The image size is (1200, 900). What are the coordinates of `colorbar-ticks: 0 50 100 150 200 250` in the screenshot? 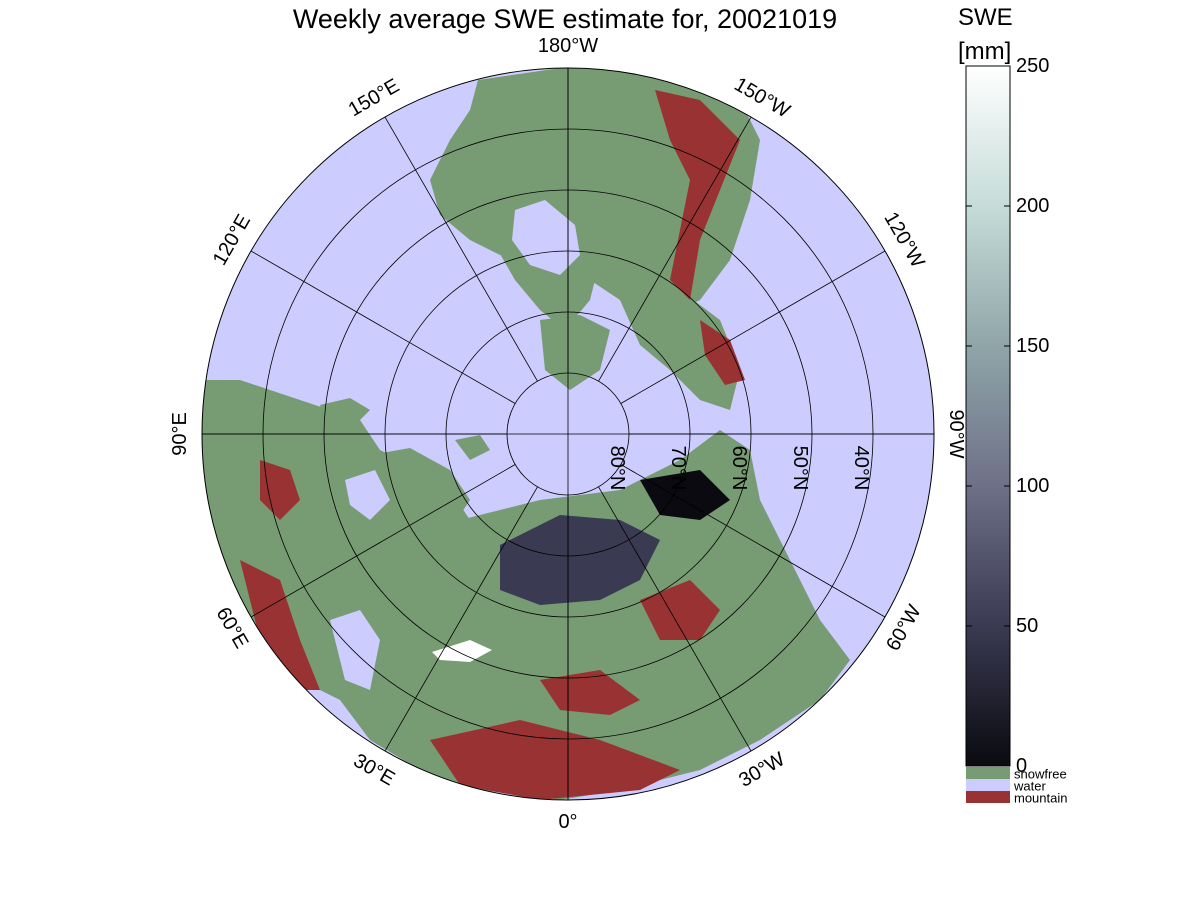 It's located at (1007, 416).